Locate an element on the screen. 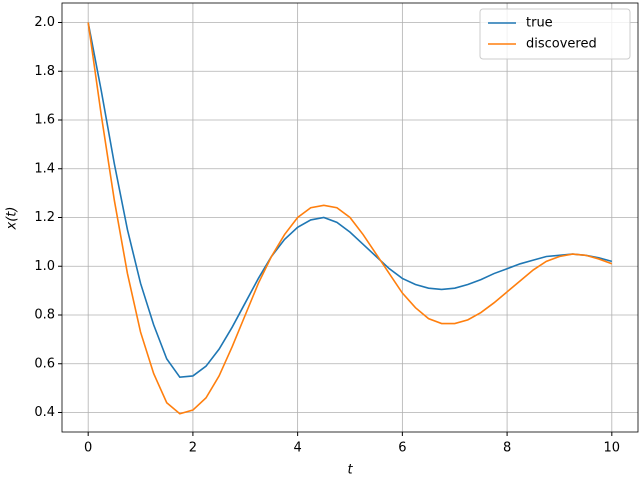  x-tick-label: 6 is located at coordinates (402, 448).